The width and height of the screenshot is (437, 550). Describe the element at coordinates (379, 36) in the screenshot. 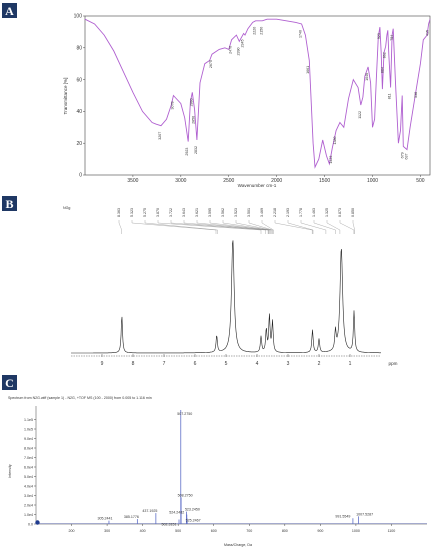

I see `peak-label: 923` at that location.